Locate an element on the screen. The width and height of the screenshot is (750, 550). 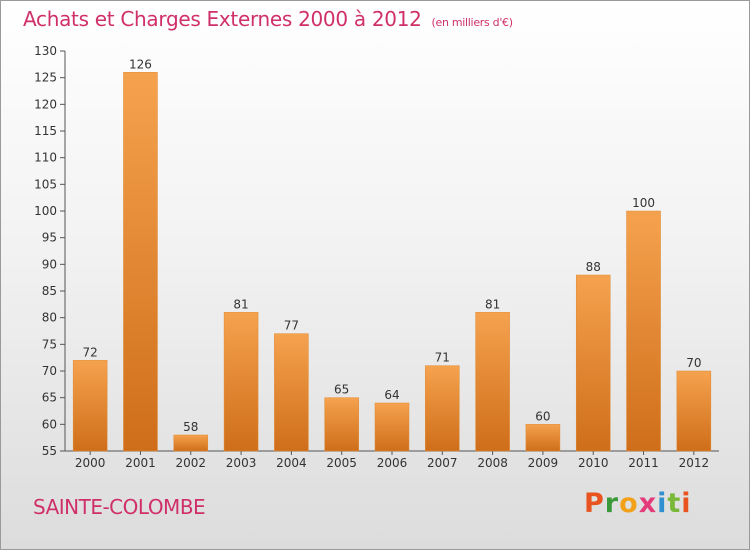
logo-letter: x is located at coordinates (648, 503).